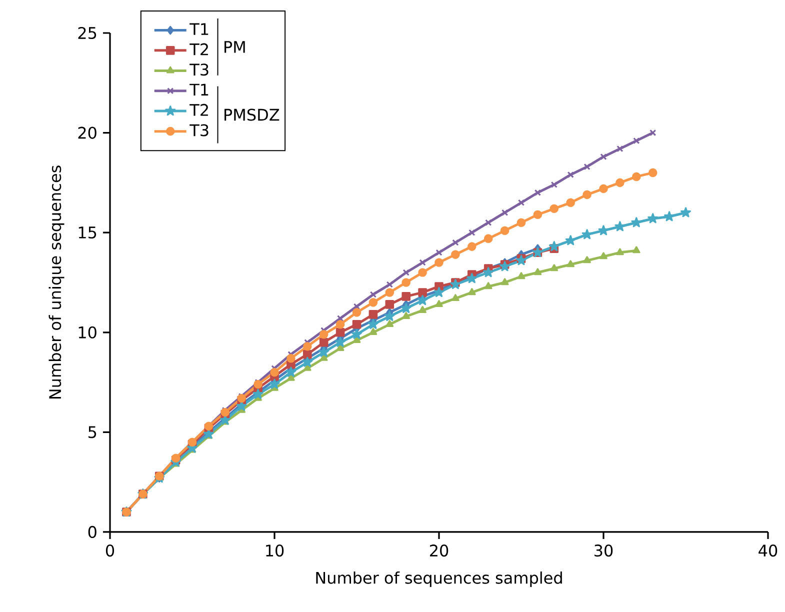  I want to click on y-tick-label: 10, so click(87, 332).